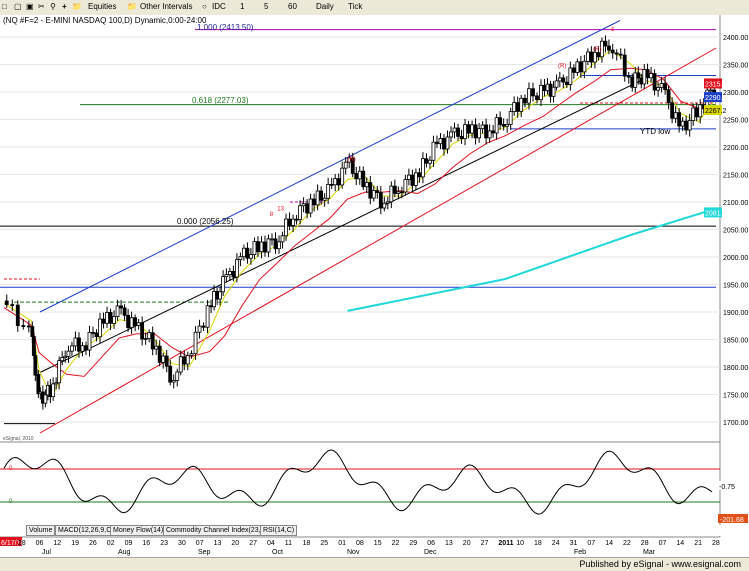 This screenshot has width=749, height=571. What do you see at coordinates (735, 341) in the screenshot?
I see `price-tick-label: 1850.00` at bounding box center [735, 341].